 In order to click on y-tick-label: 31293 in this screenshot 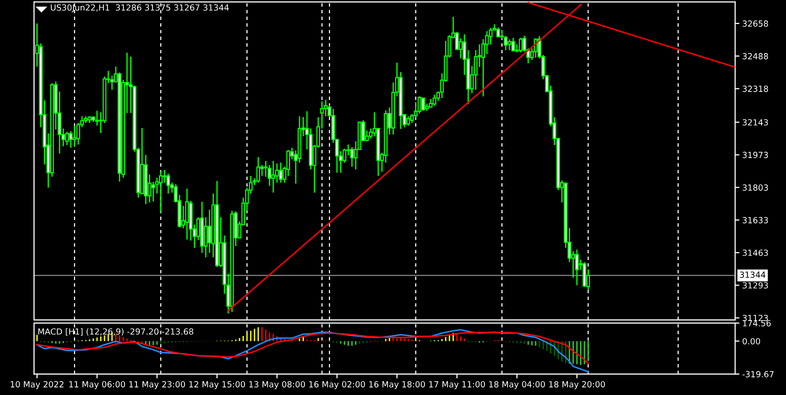, I will do `click(755, 285)`.